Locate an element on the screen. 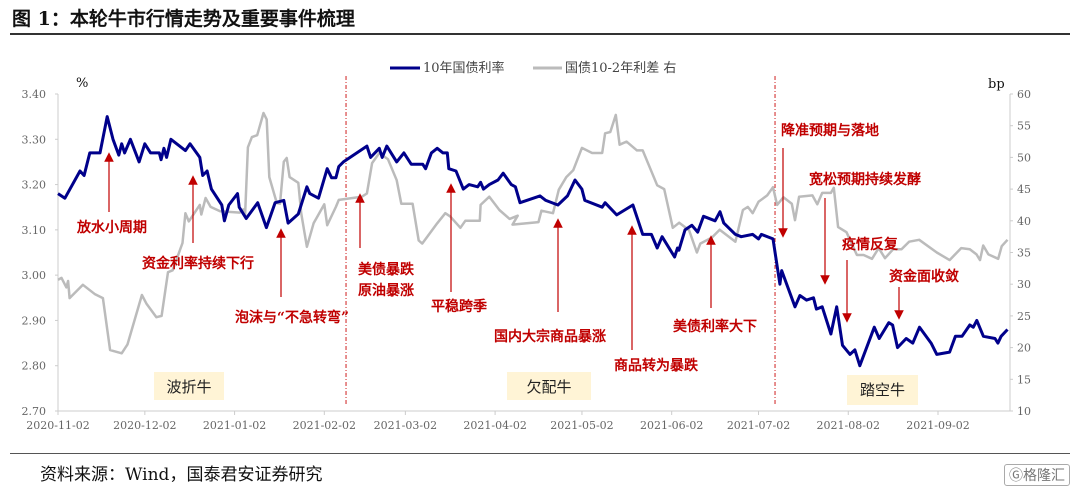 This screenshot has width=1080, height=492. annotation-label: 美债利率大下 is located at coordinates (715, 326).